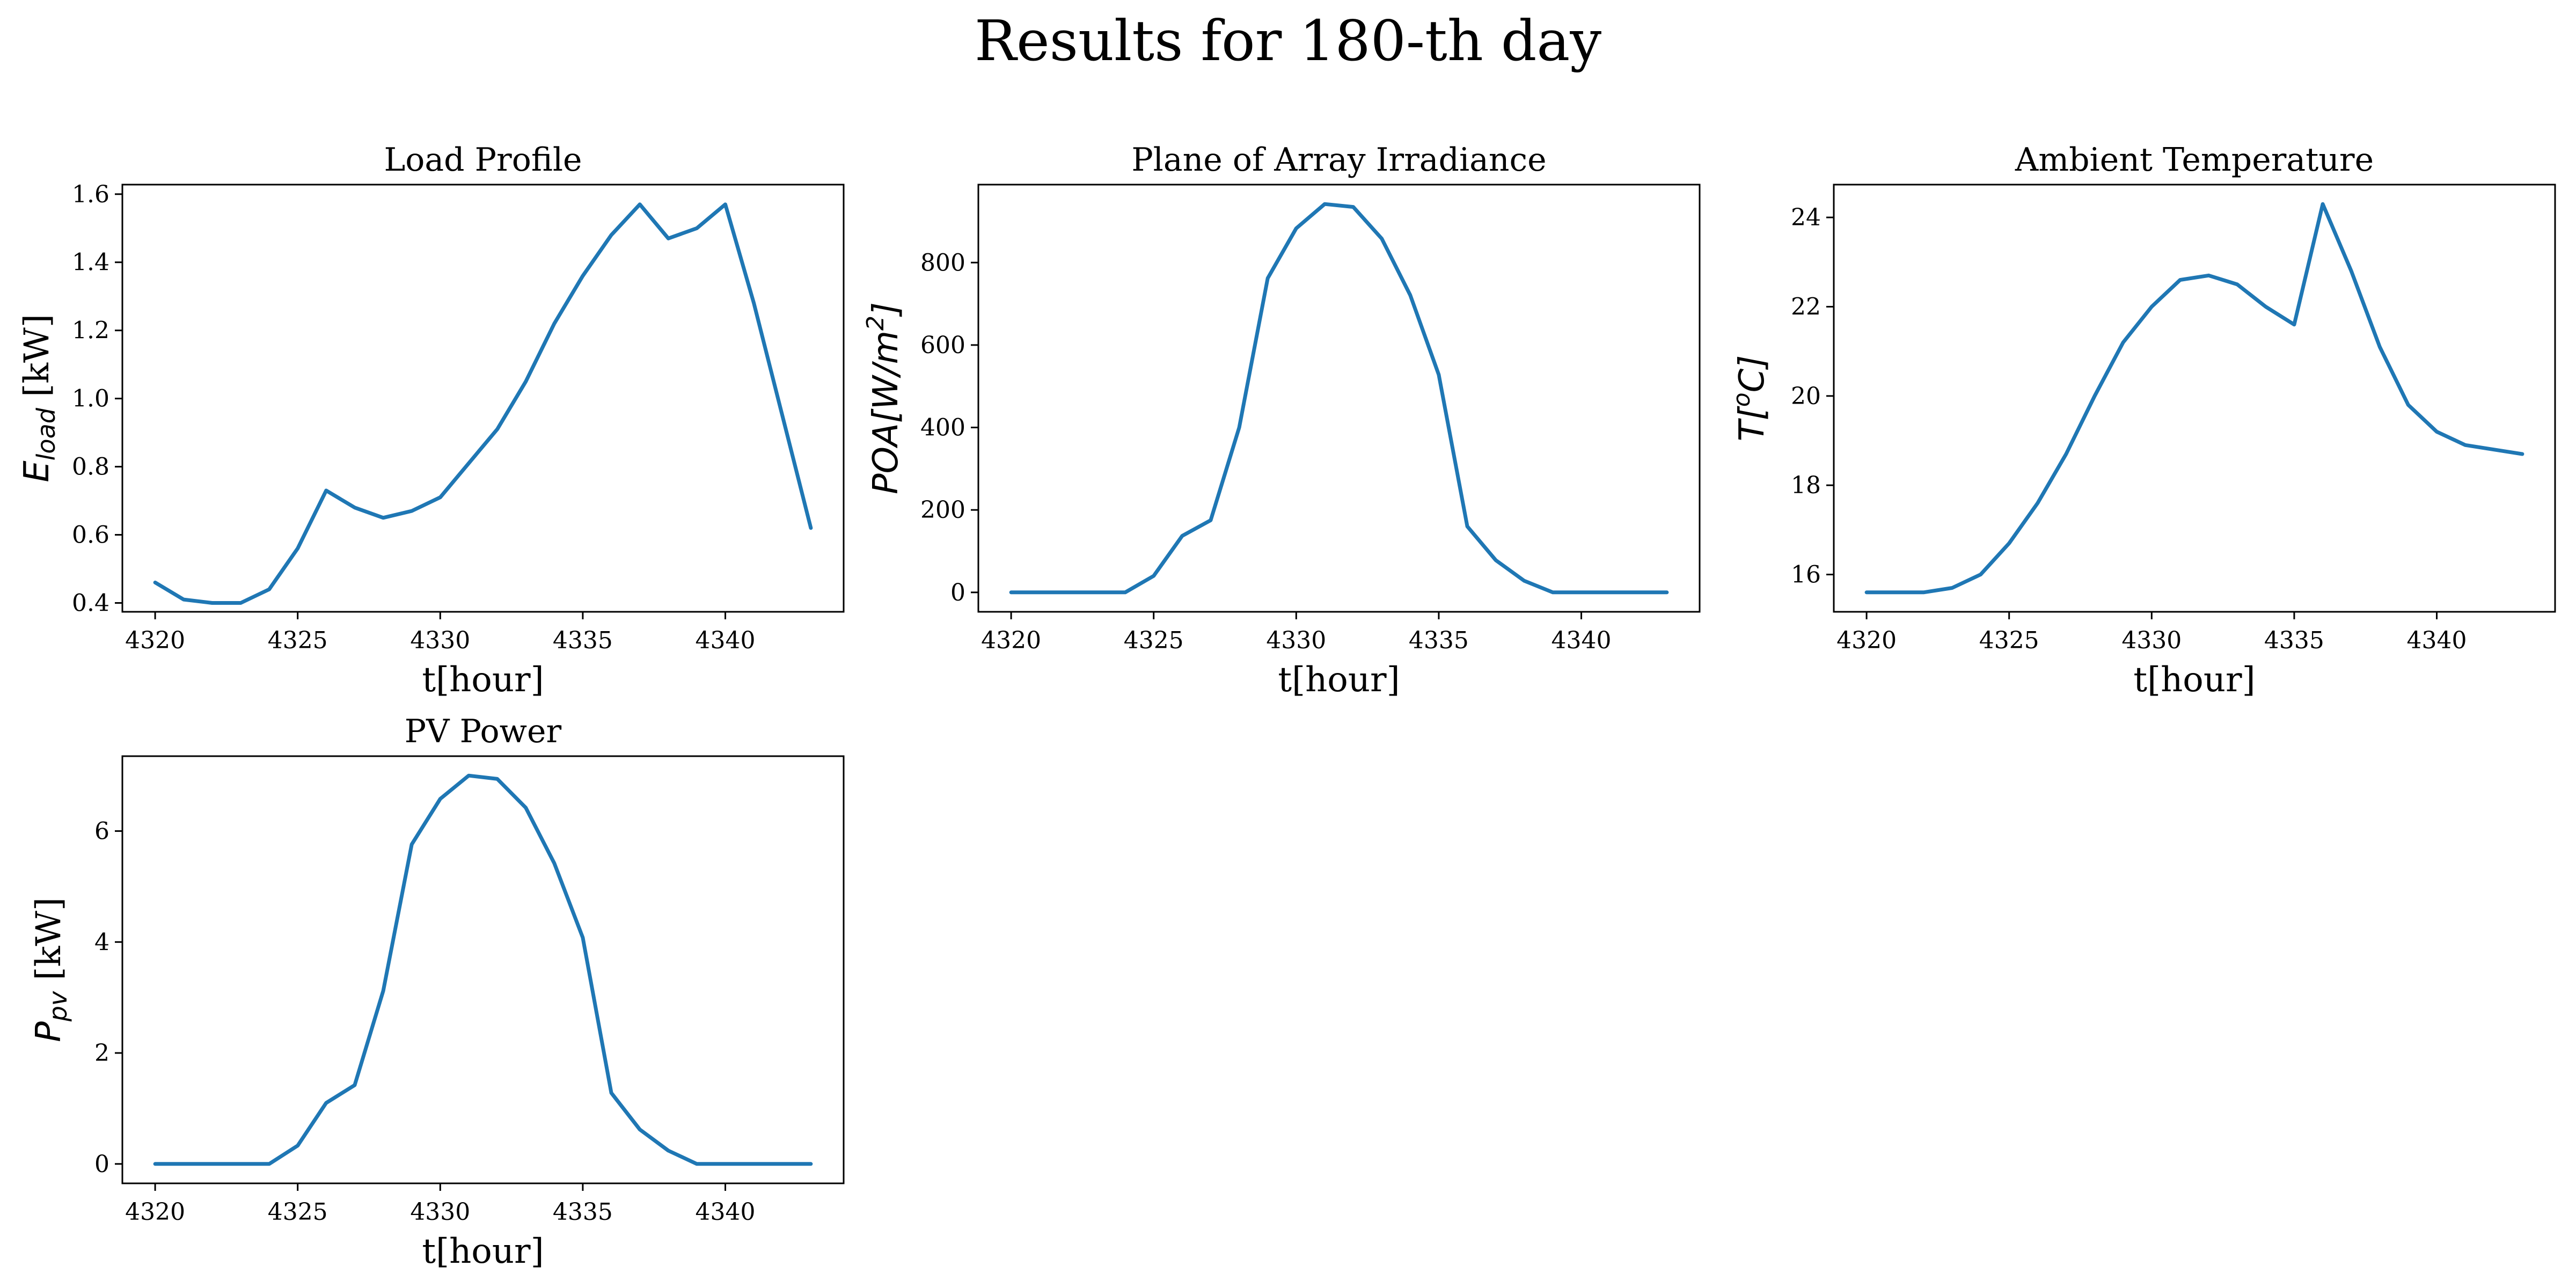 The image size is (2576, 1288). Describe the element at coordinates (1806, 217) in the screenshot. I see `y-tick-label: 24` at that location.